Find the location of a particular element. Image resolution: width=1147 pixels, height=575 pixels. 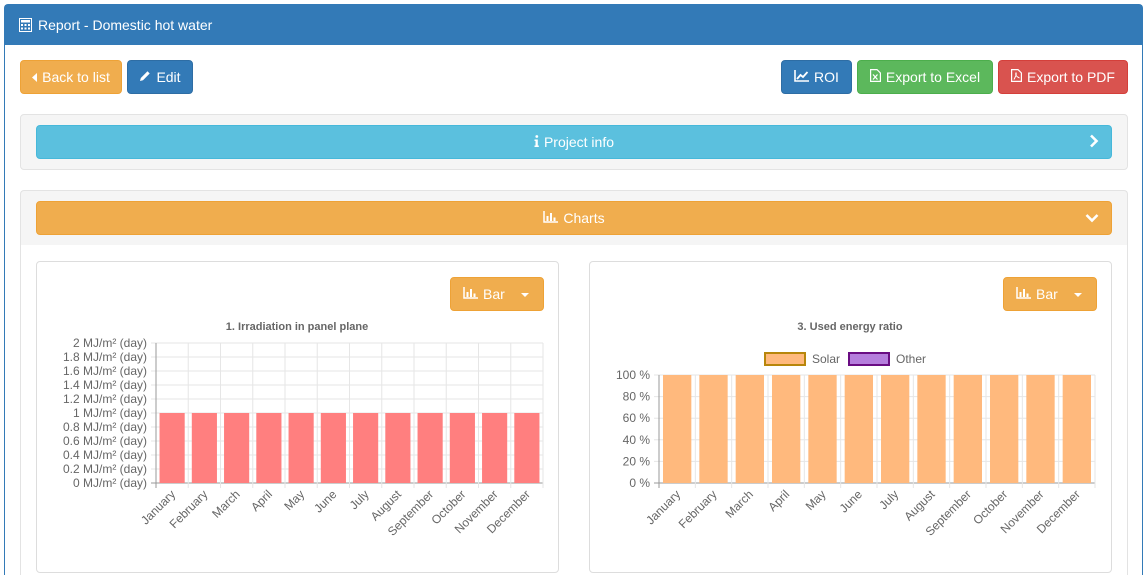

panel-heading: Report - Domestic hot water is located at coordinates (573, 25).